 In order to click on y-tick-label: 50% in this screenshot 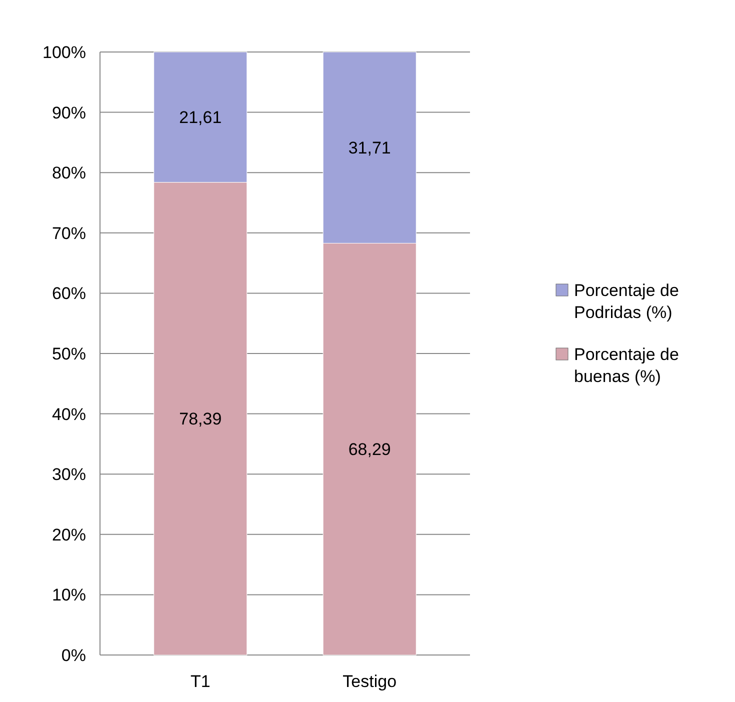, I will do `click(69, 354)`.